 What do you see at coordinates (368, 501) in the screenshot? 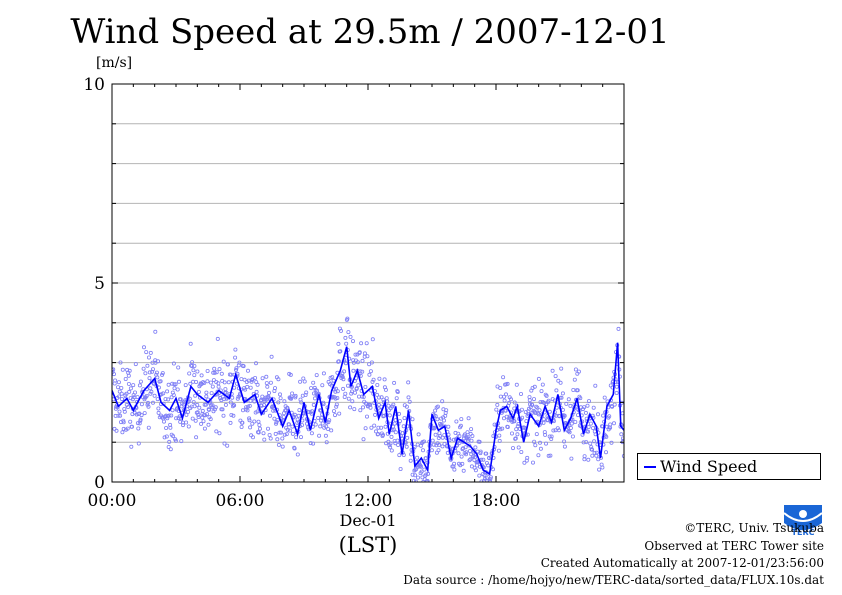
I see `x-tick-label: 12:00` at bounding box center [368, 501].